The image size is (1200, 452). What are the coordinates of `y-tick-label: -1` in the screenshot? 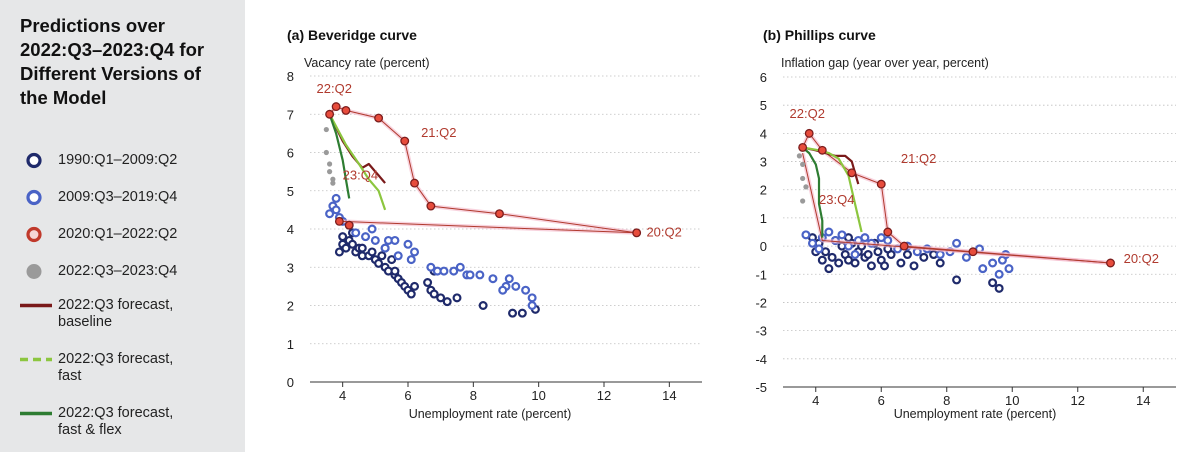 It's located at (761, 274).